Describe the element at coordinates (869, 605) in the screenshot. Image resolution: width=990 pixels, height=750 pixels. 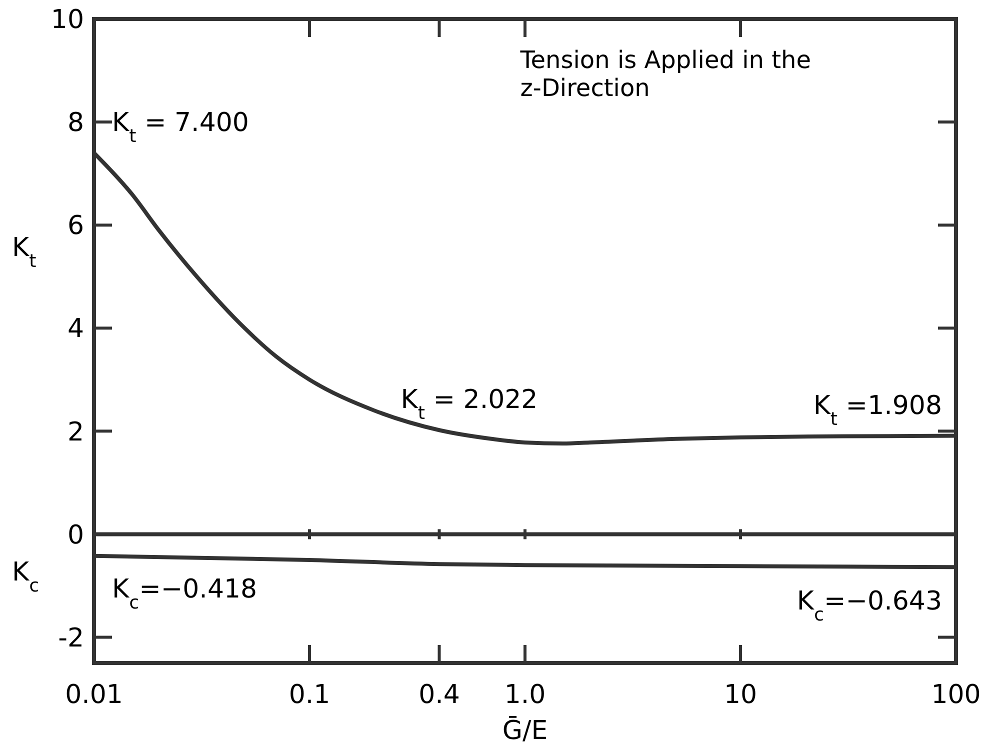
I see `annotation: K$_{c}$=−0.643` at that location.